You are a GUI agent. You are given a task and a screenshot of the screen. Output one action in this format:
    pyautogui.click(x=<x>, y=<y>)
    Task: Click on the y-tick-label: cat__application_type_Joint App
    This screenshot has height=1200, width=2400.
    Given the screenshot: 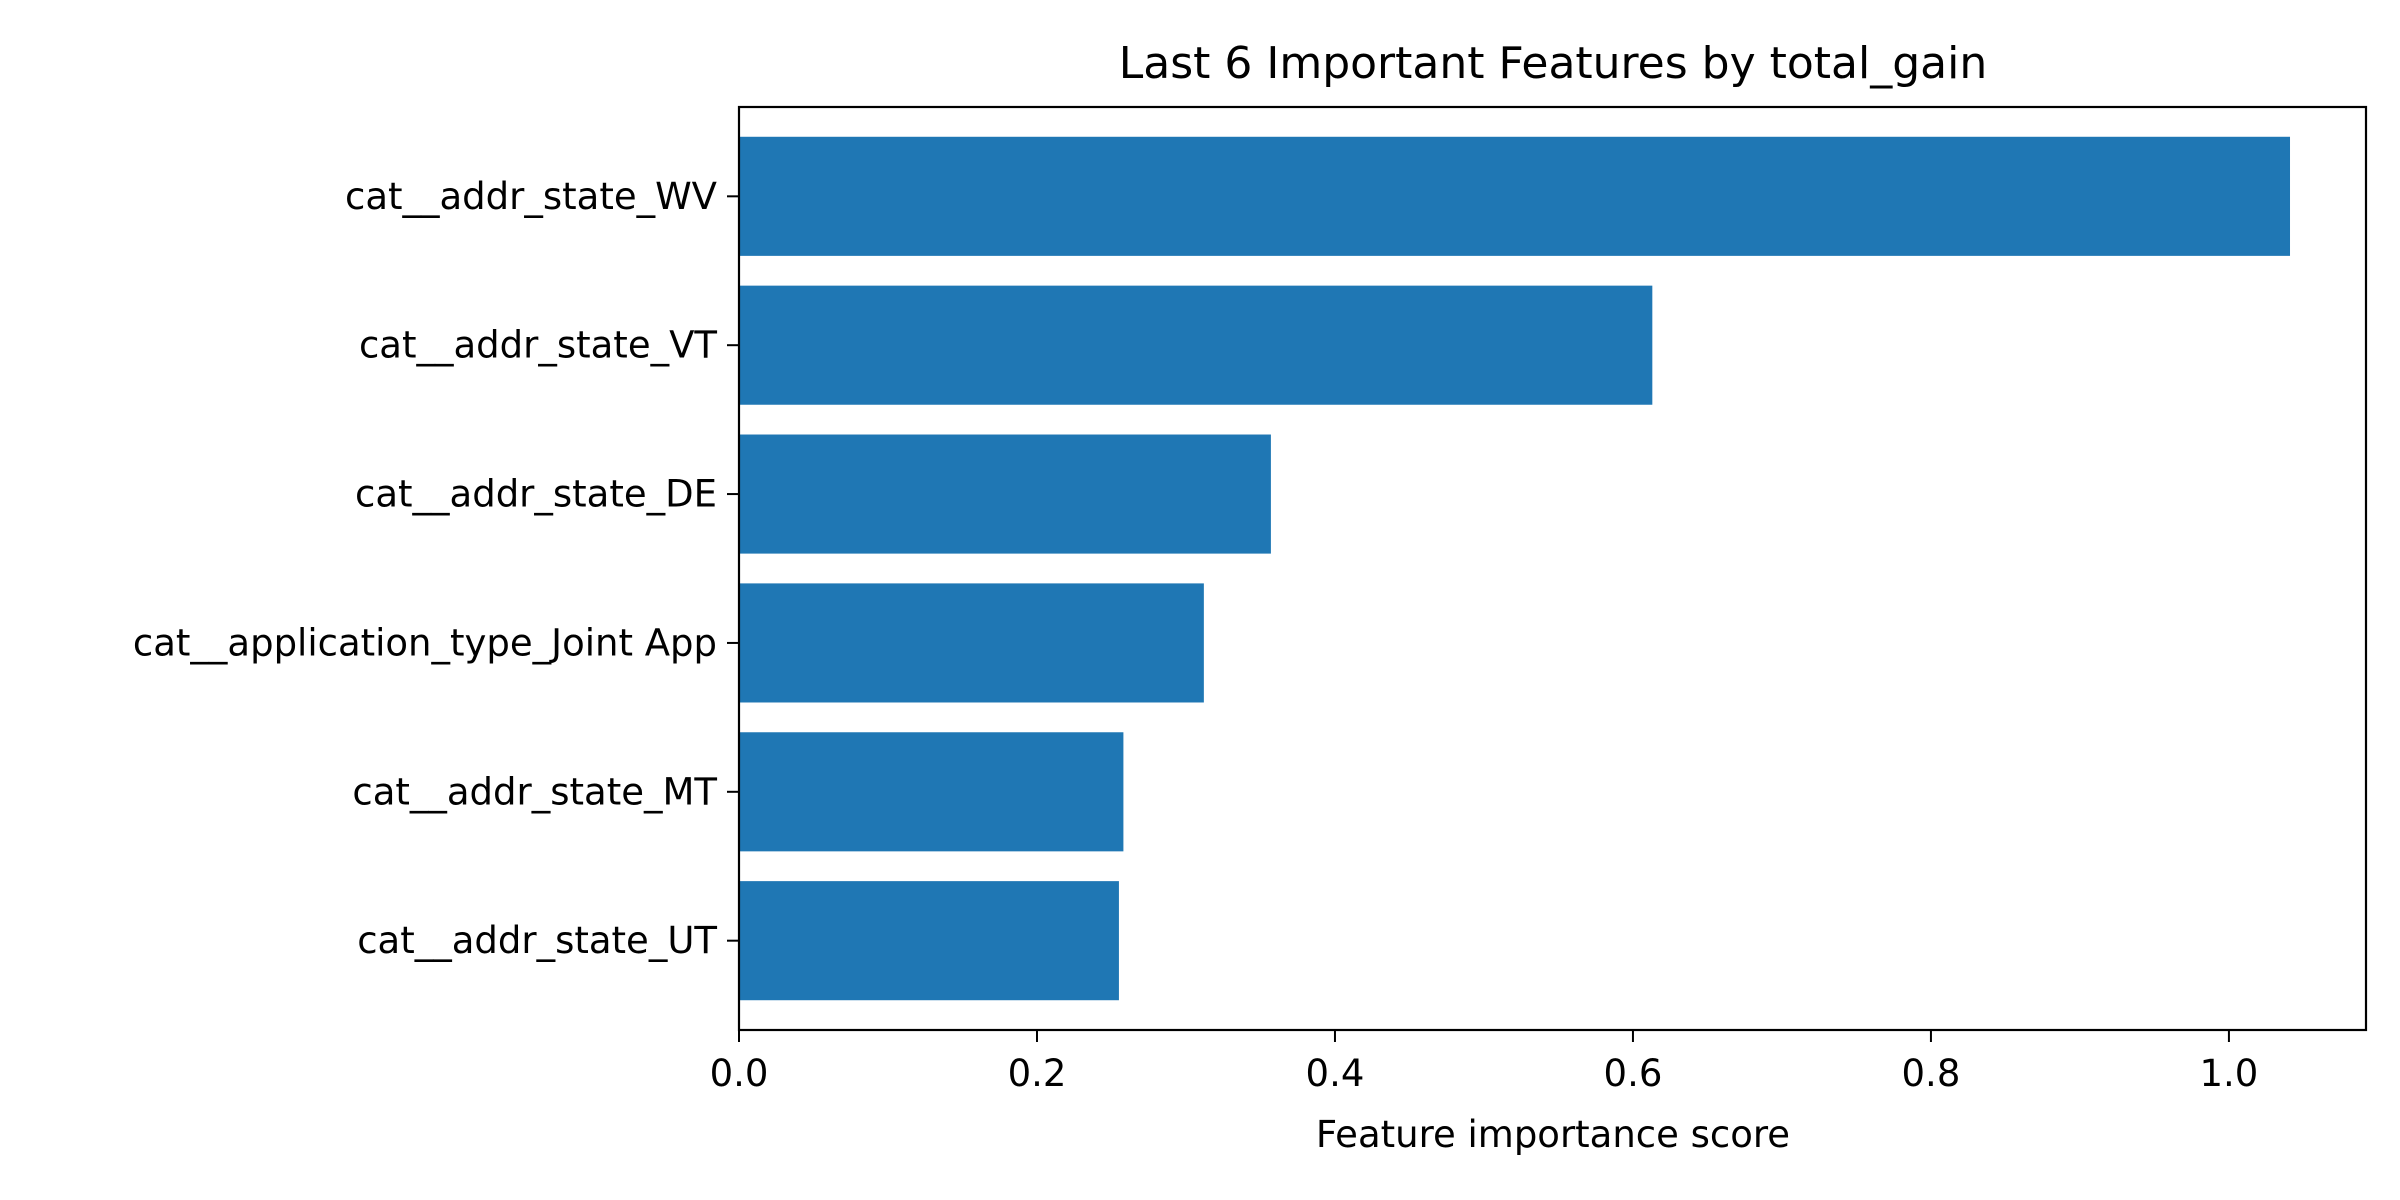 What is the action you would take?
    pyautogui.click(x=425, y=642)
    